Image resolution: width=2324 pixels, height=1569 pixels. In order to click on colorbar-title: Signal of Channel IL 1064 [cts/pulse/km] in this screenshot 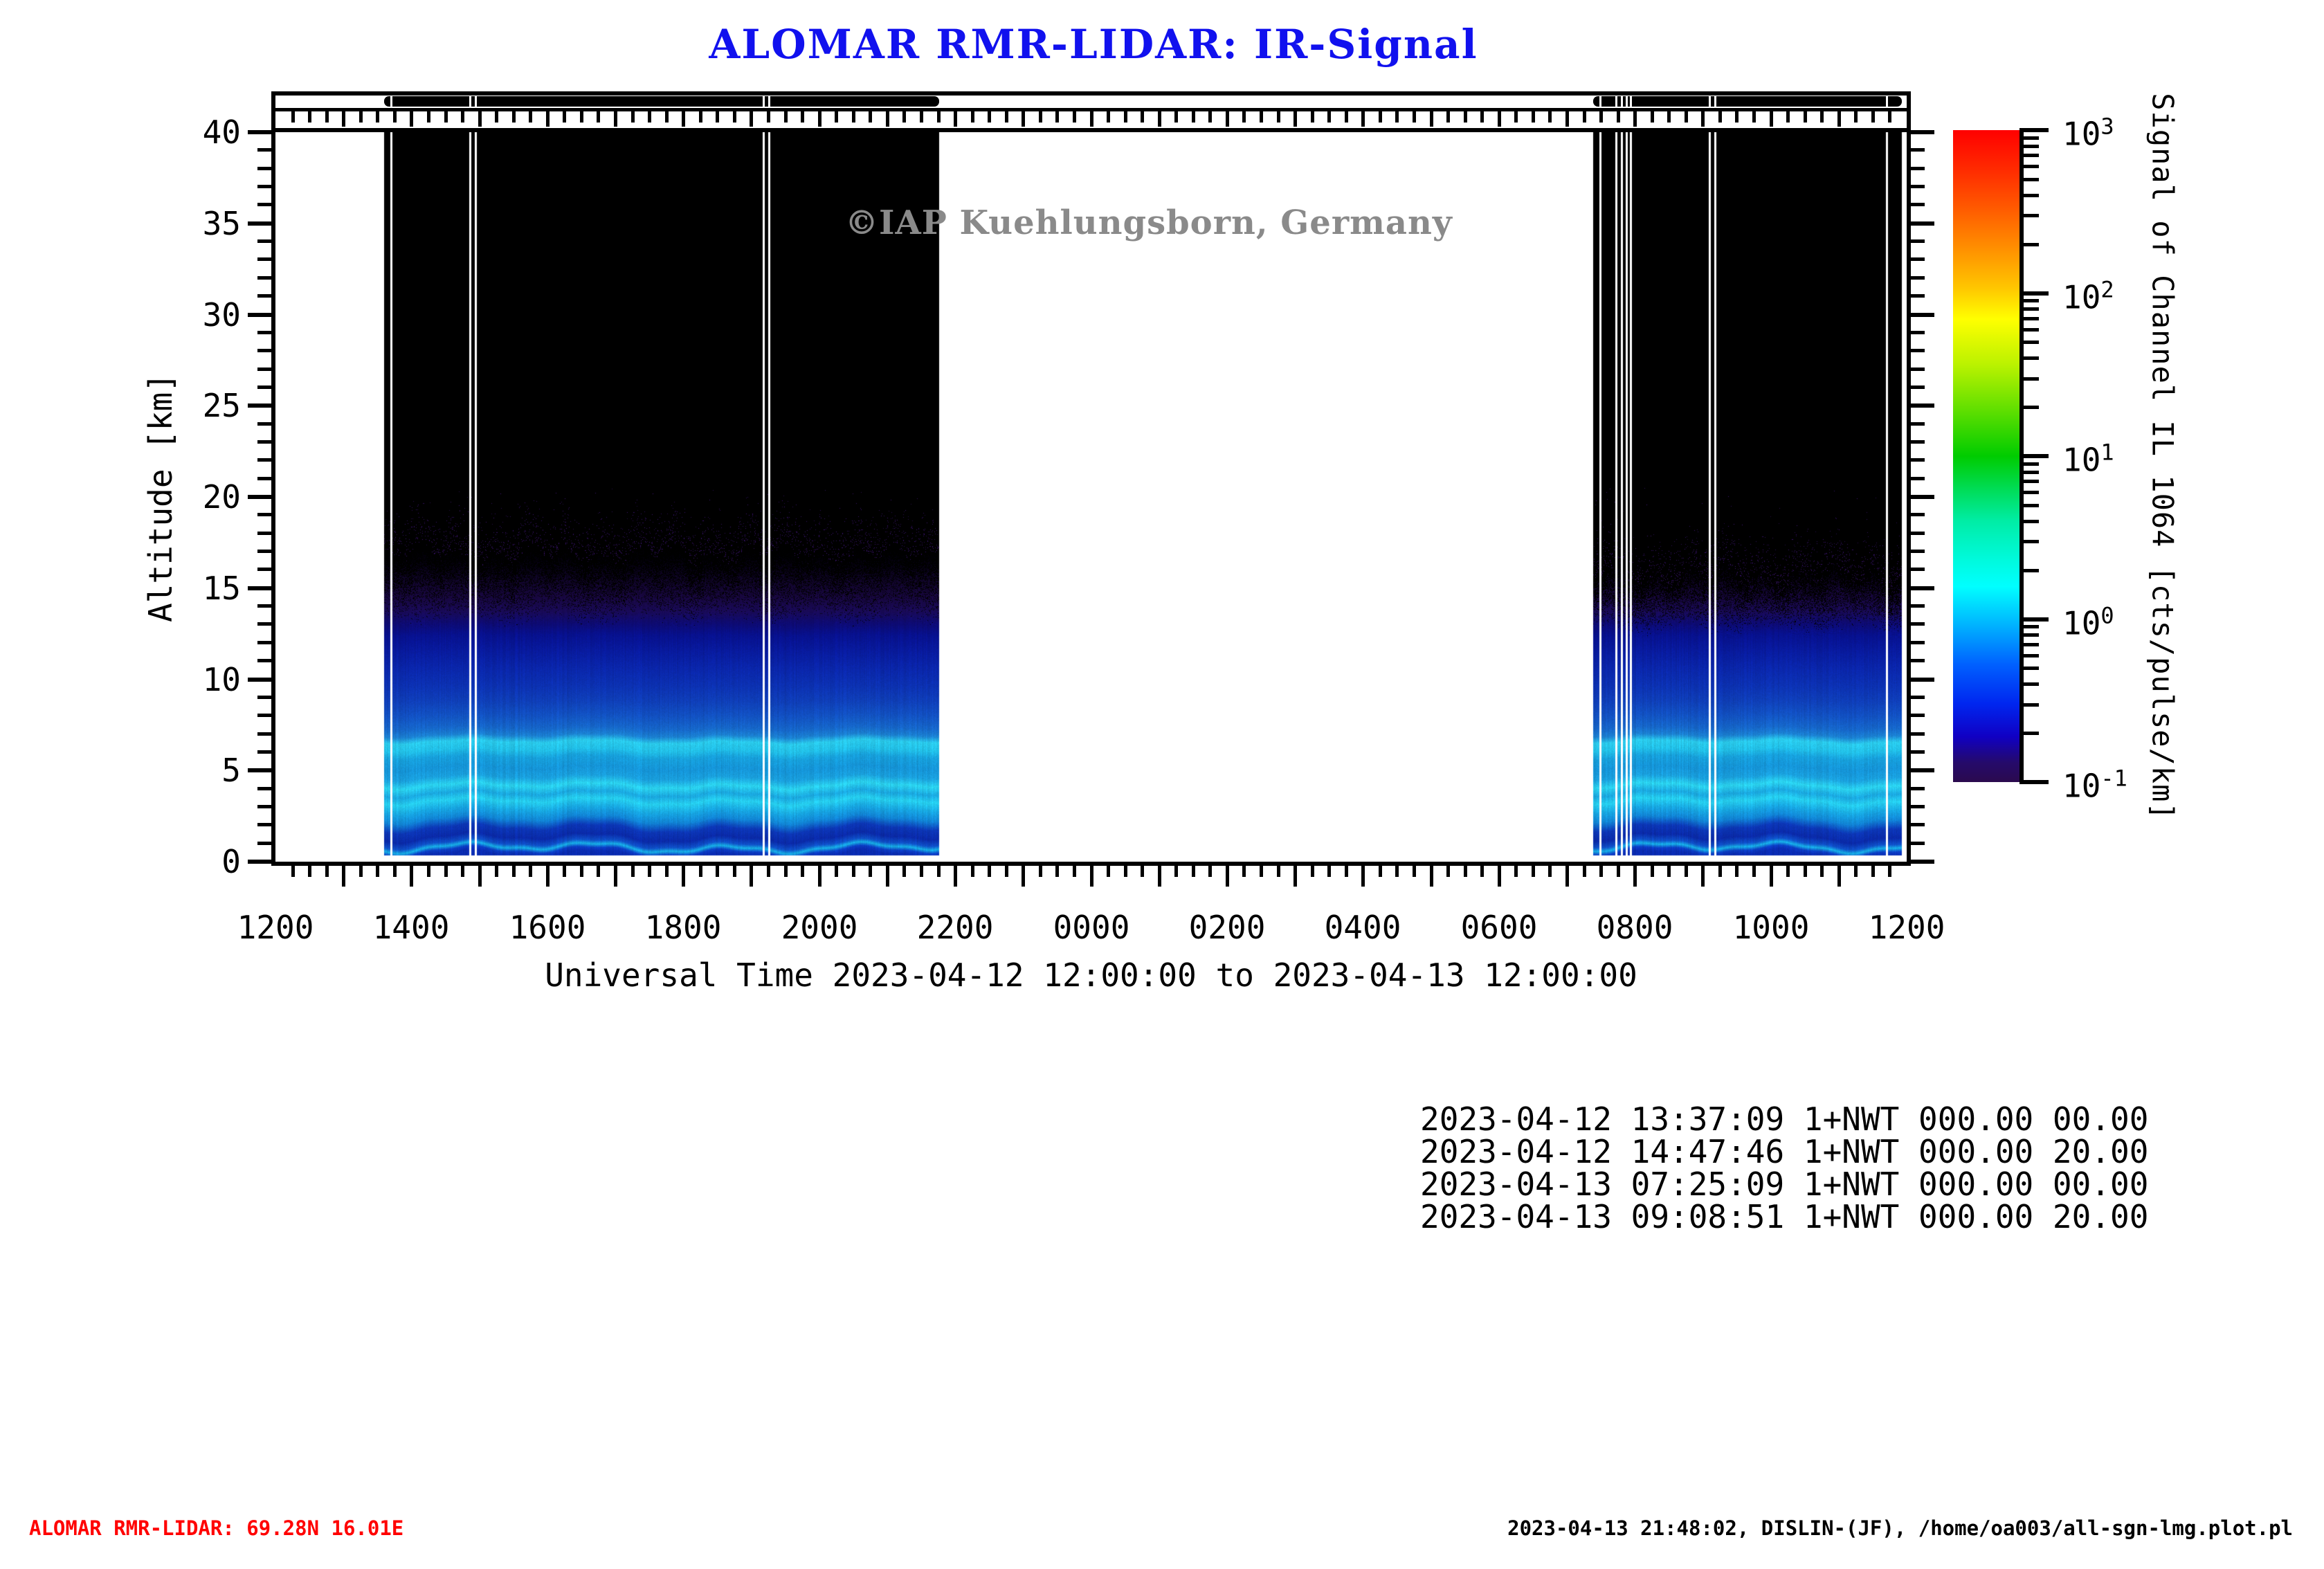, I will do `click(2162, 457)`.